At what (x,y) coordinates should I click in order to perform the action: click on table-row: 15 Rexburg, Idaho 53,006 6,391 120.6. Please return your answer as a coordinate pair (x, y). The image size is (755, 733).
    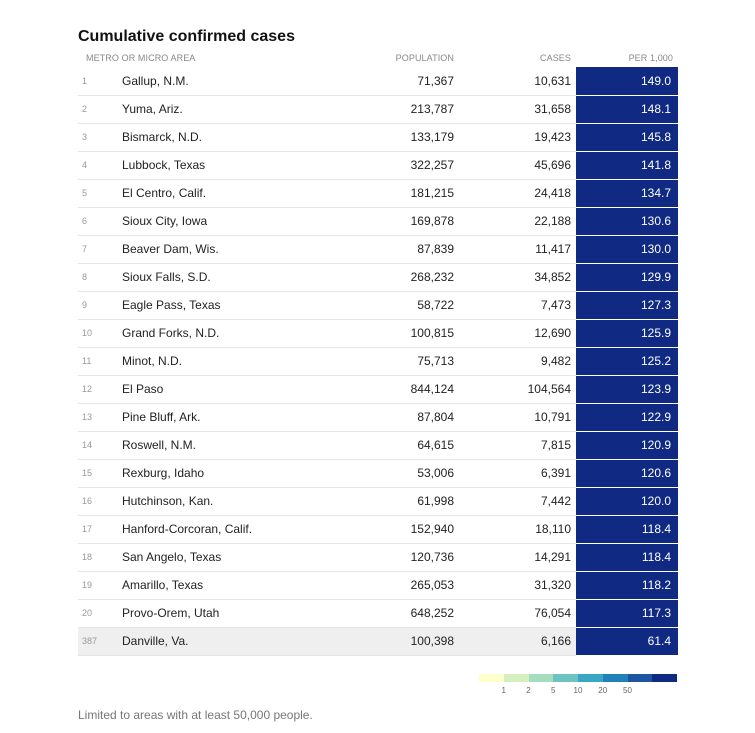
    Looking at the image, I should click on (378, 473).